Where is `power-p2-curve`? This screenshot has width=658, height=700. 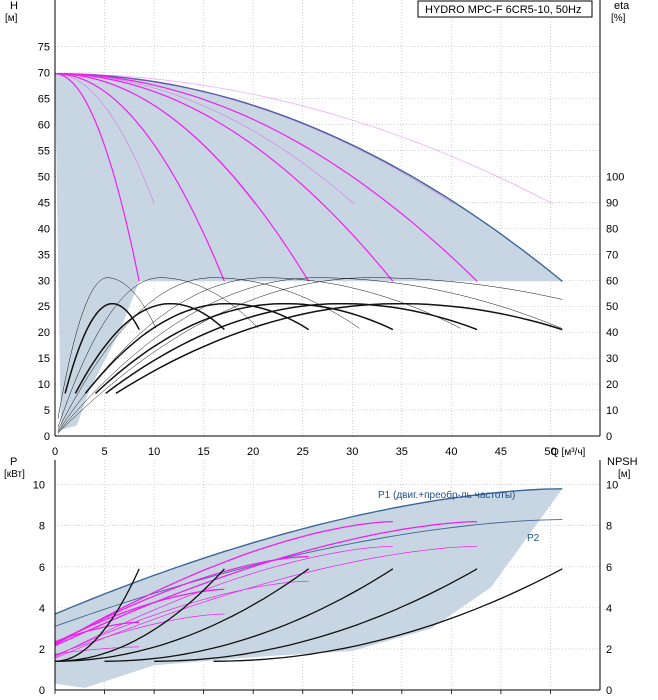 power-p2-curve is located at coordinates (308, 573).